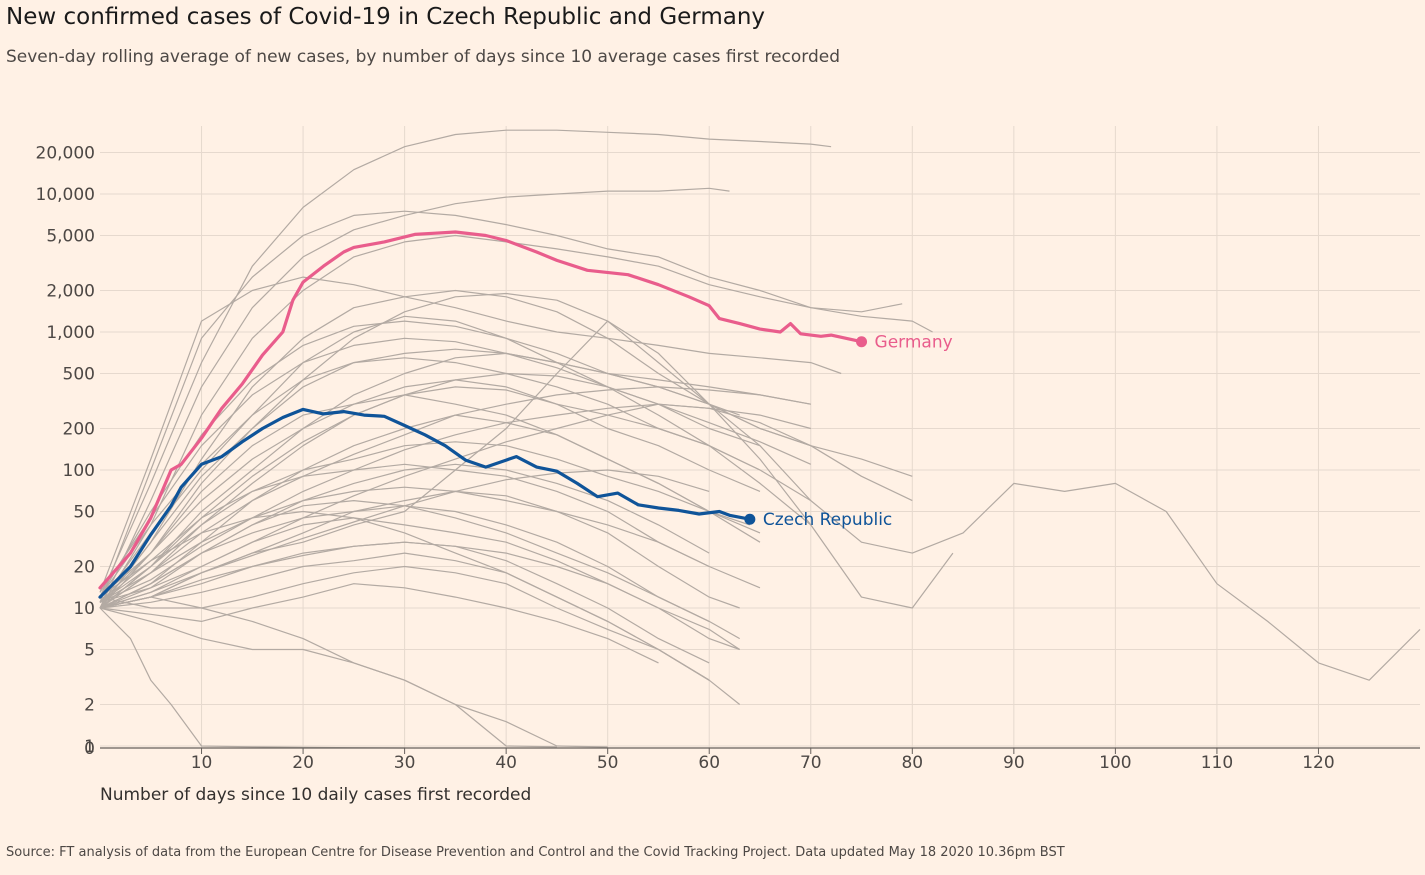 The height and width of the screenshot is (875, 1425). Describe the element at coordinates (914, 343) in the screenshot. I see `germany-label: Germany` at that location.